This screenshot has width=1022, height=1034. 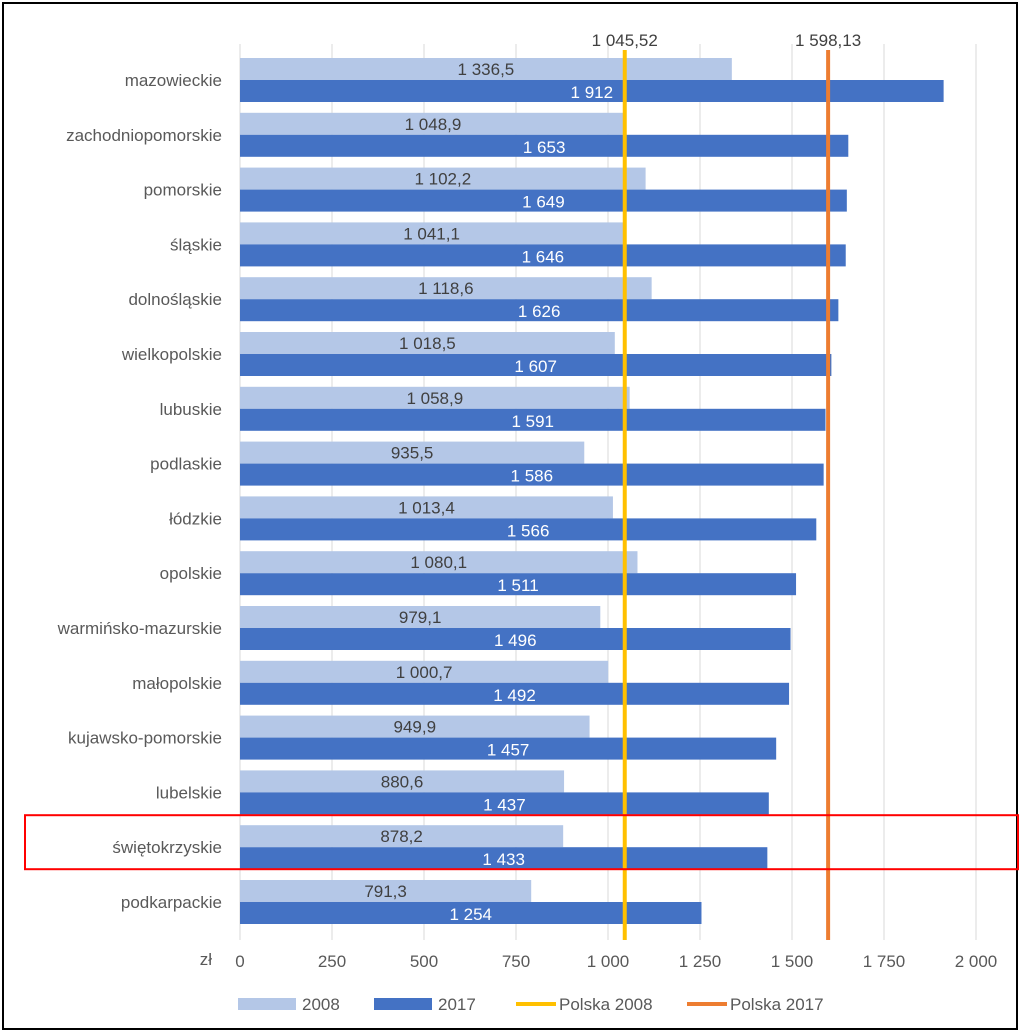 I want to click on data-label-2017: 1 496, so click(x=515, y=640).